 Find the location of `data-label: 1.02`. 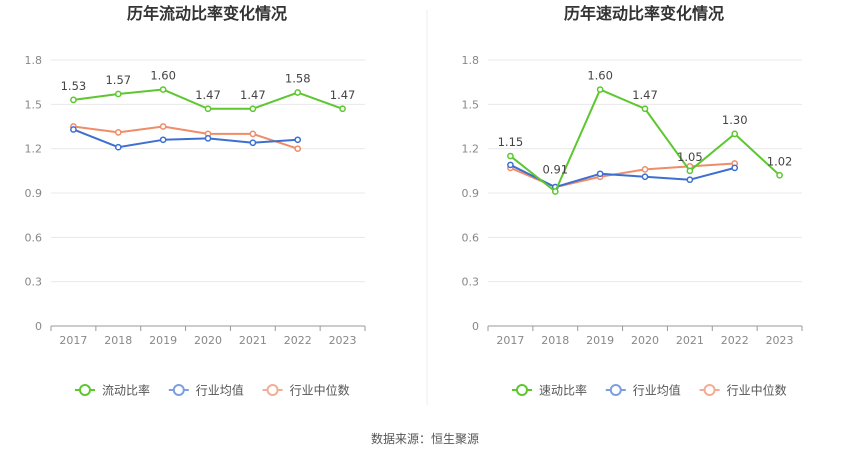

data-label: 1.02 is located at coordinates (780, 161).